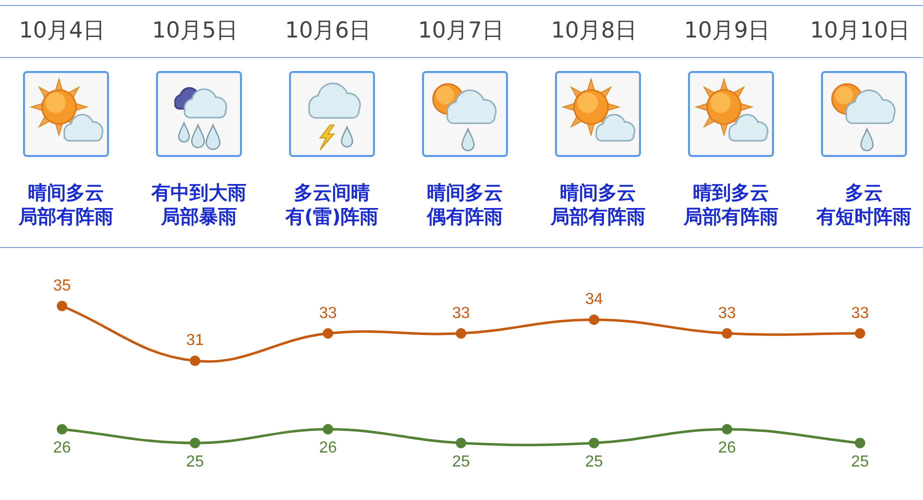  What do you see at coordinates (731, 193) in the screenshot?
I see `text: 晴到多云` at bounding box center [731, 193].